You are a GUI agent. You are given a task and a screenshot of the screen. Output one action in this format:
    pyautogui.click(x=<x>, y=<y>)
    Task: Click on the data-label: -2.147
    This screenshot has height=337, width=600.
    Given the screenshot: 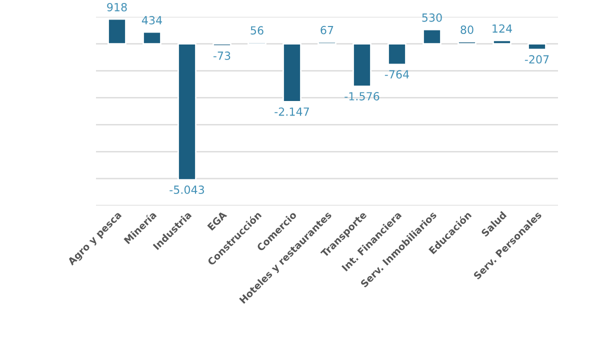 What is the action you would take?
    pyautogui.click(x=291, y=111)
    